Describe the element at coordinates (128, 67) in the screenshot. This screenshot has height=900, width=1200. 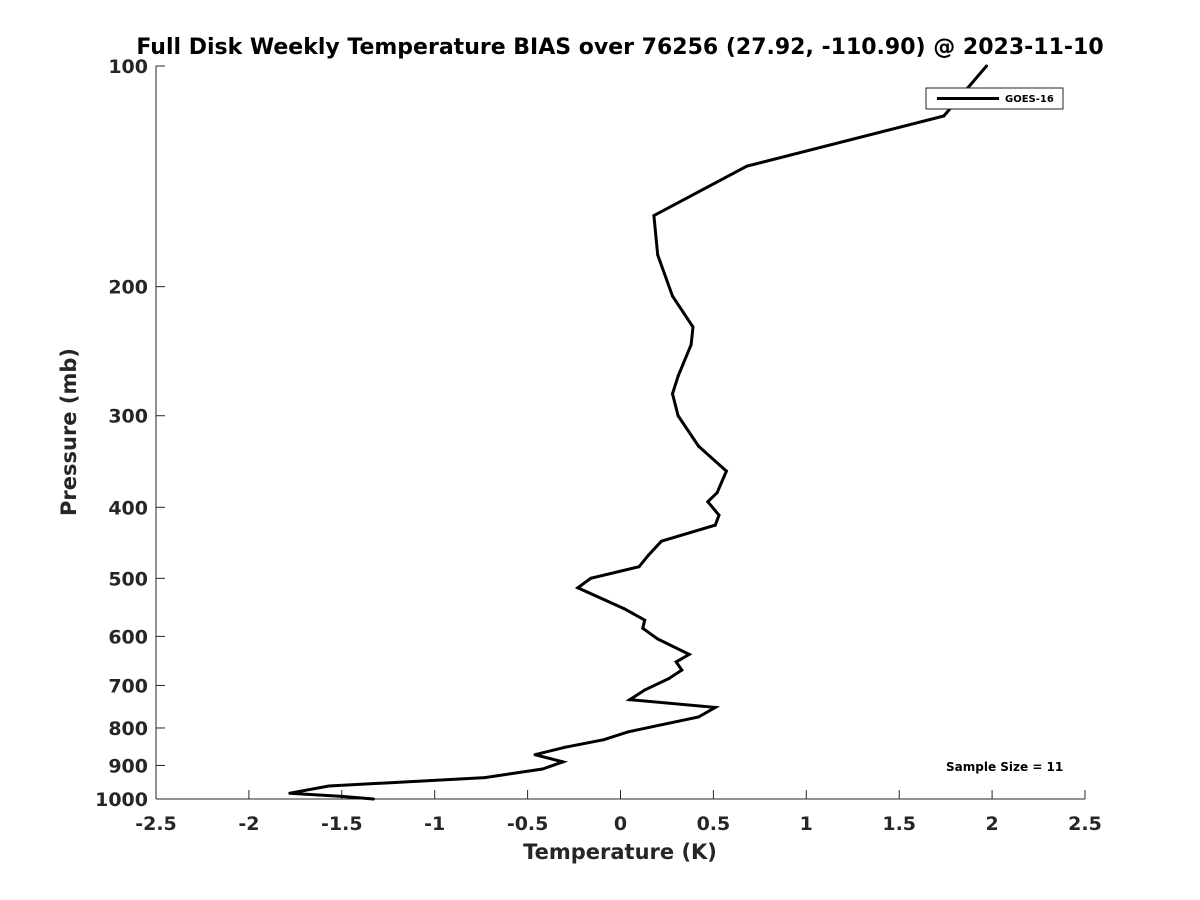
I see `y-tick-label: 100` at that location.